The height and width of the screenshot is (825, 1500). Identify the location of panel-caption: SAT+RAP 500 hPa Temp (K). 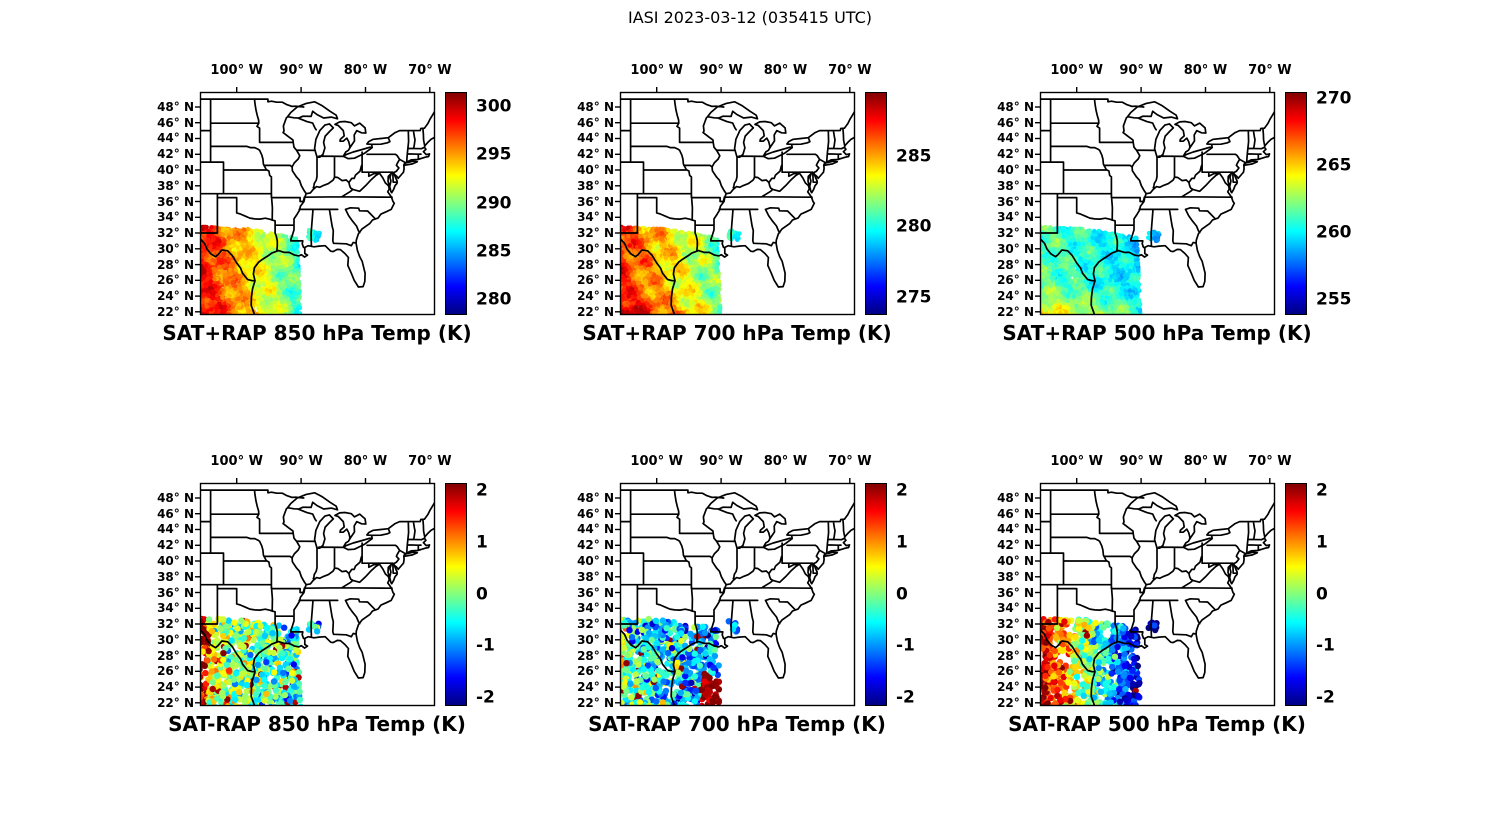
(1157, 333).